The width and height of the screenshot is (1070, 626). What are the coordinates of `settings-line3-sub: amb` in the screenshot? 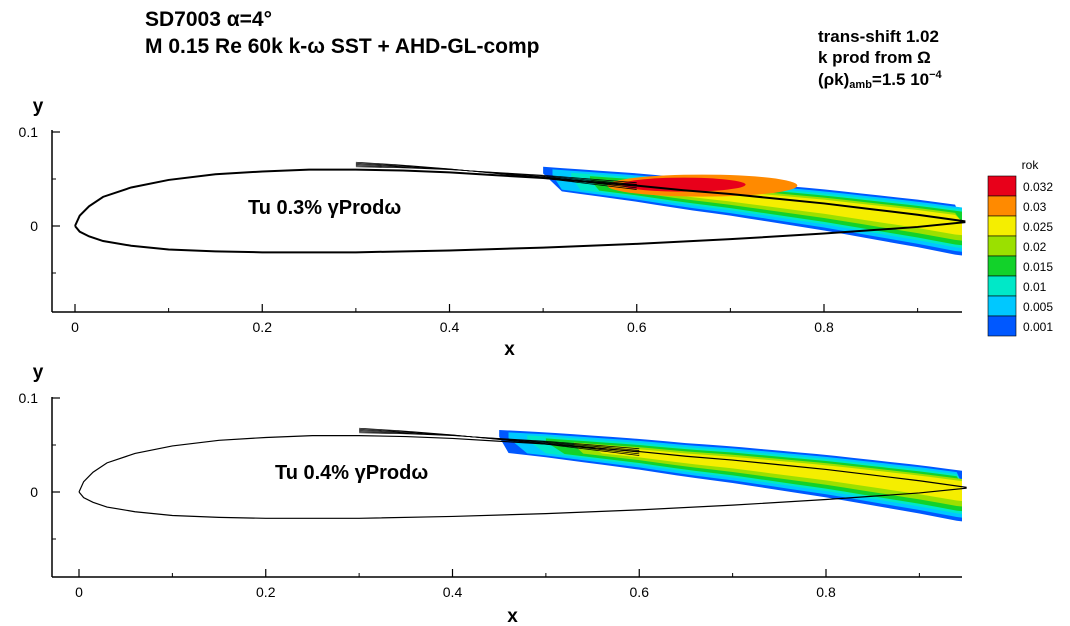 It's located at (860, 85).